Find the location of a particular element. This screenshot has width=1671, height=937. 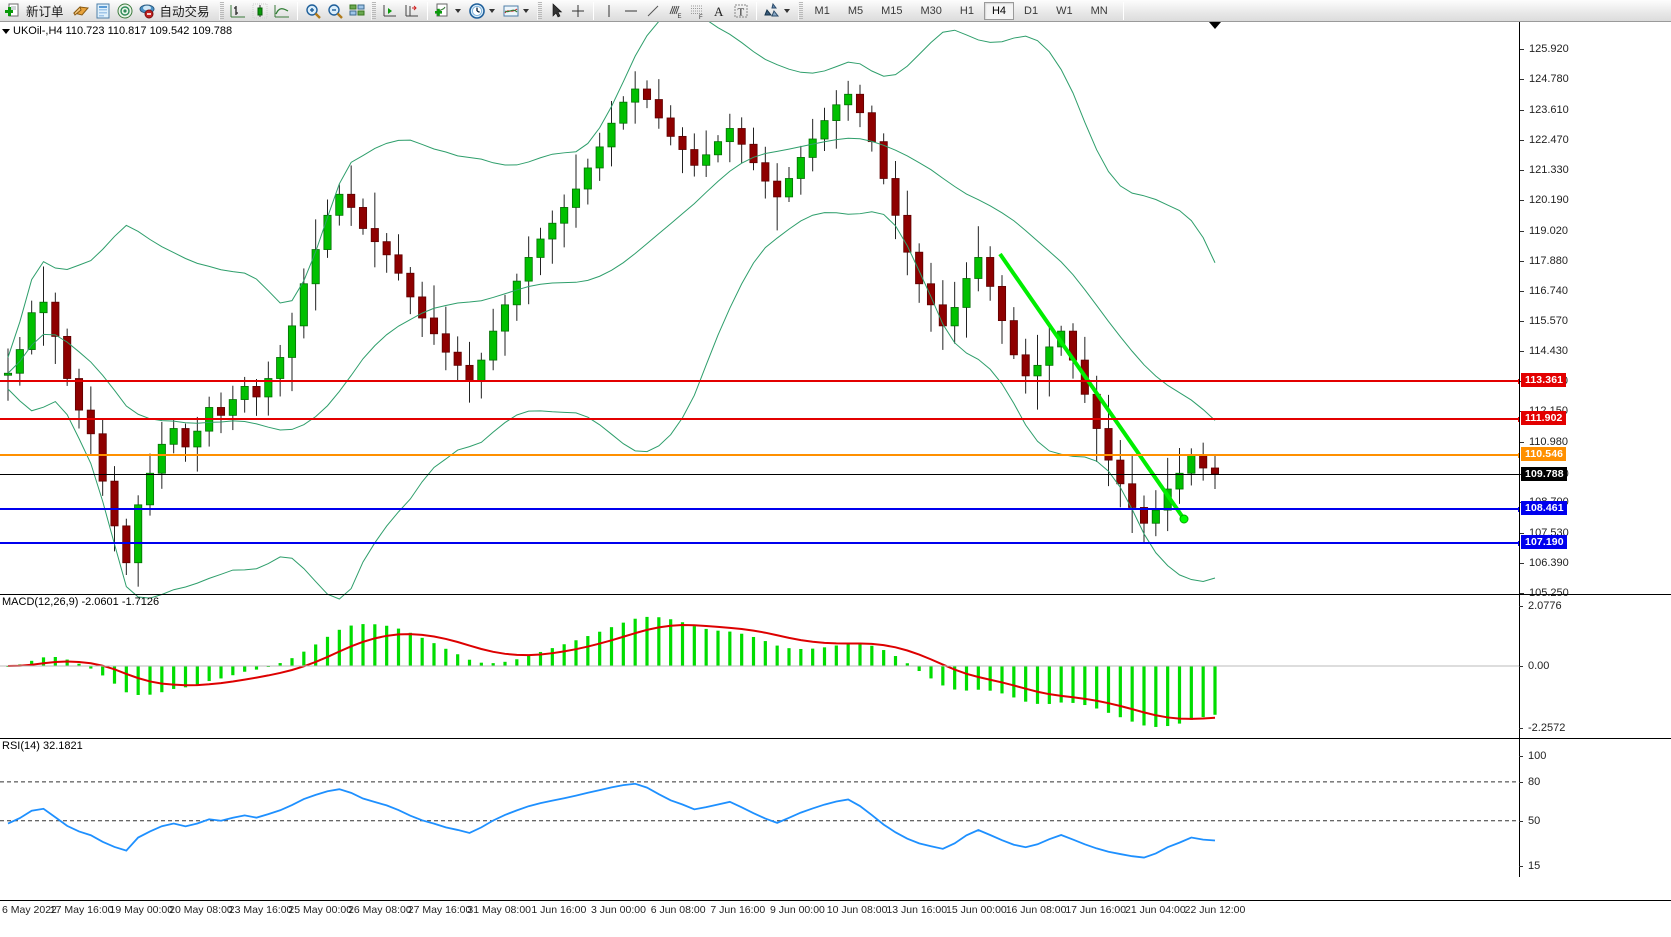

fibonacci-button: F is located at coordinates (697, 11).